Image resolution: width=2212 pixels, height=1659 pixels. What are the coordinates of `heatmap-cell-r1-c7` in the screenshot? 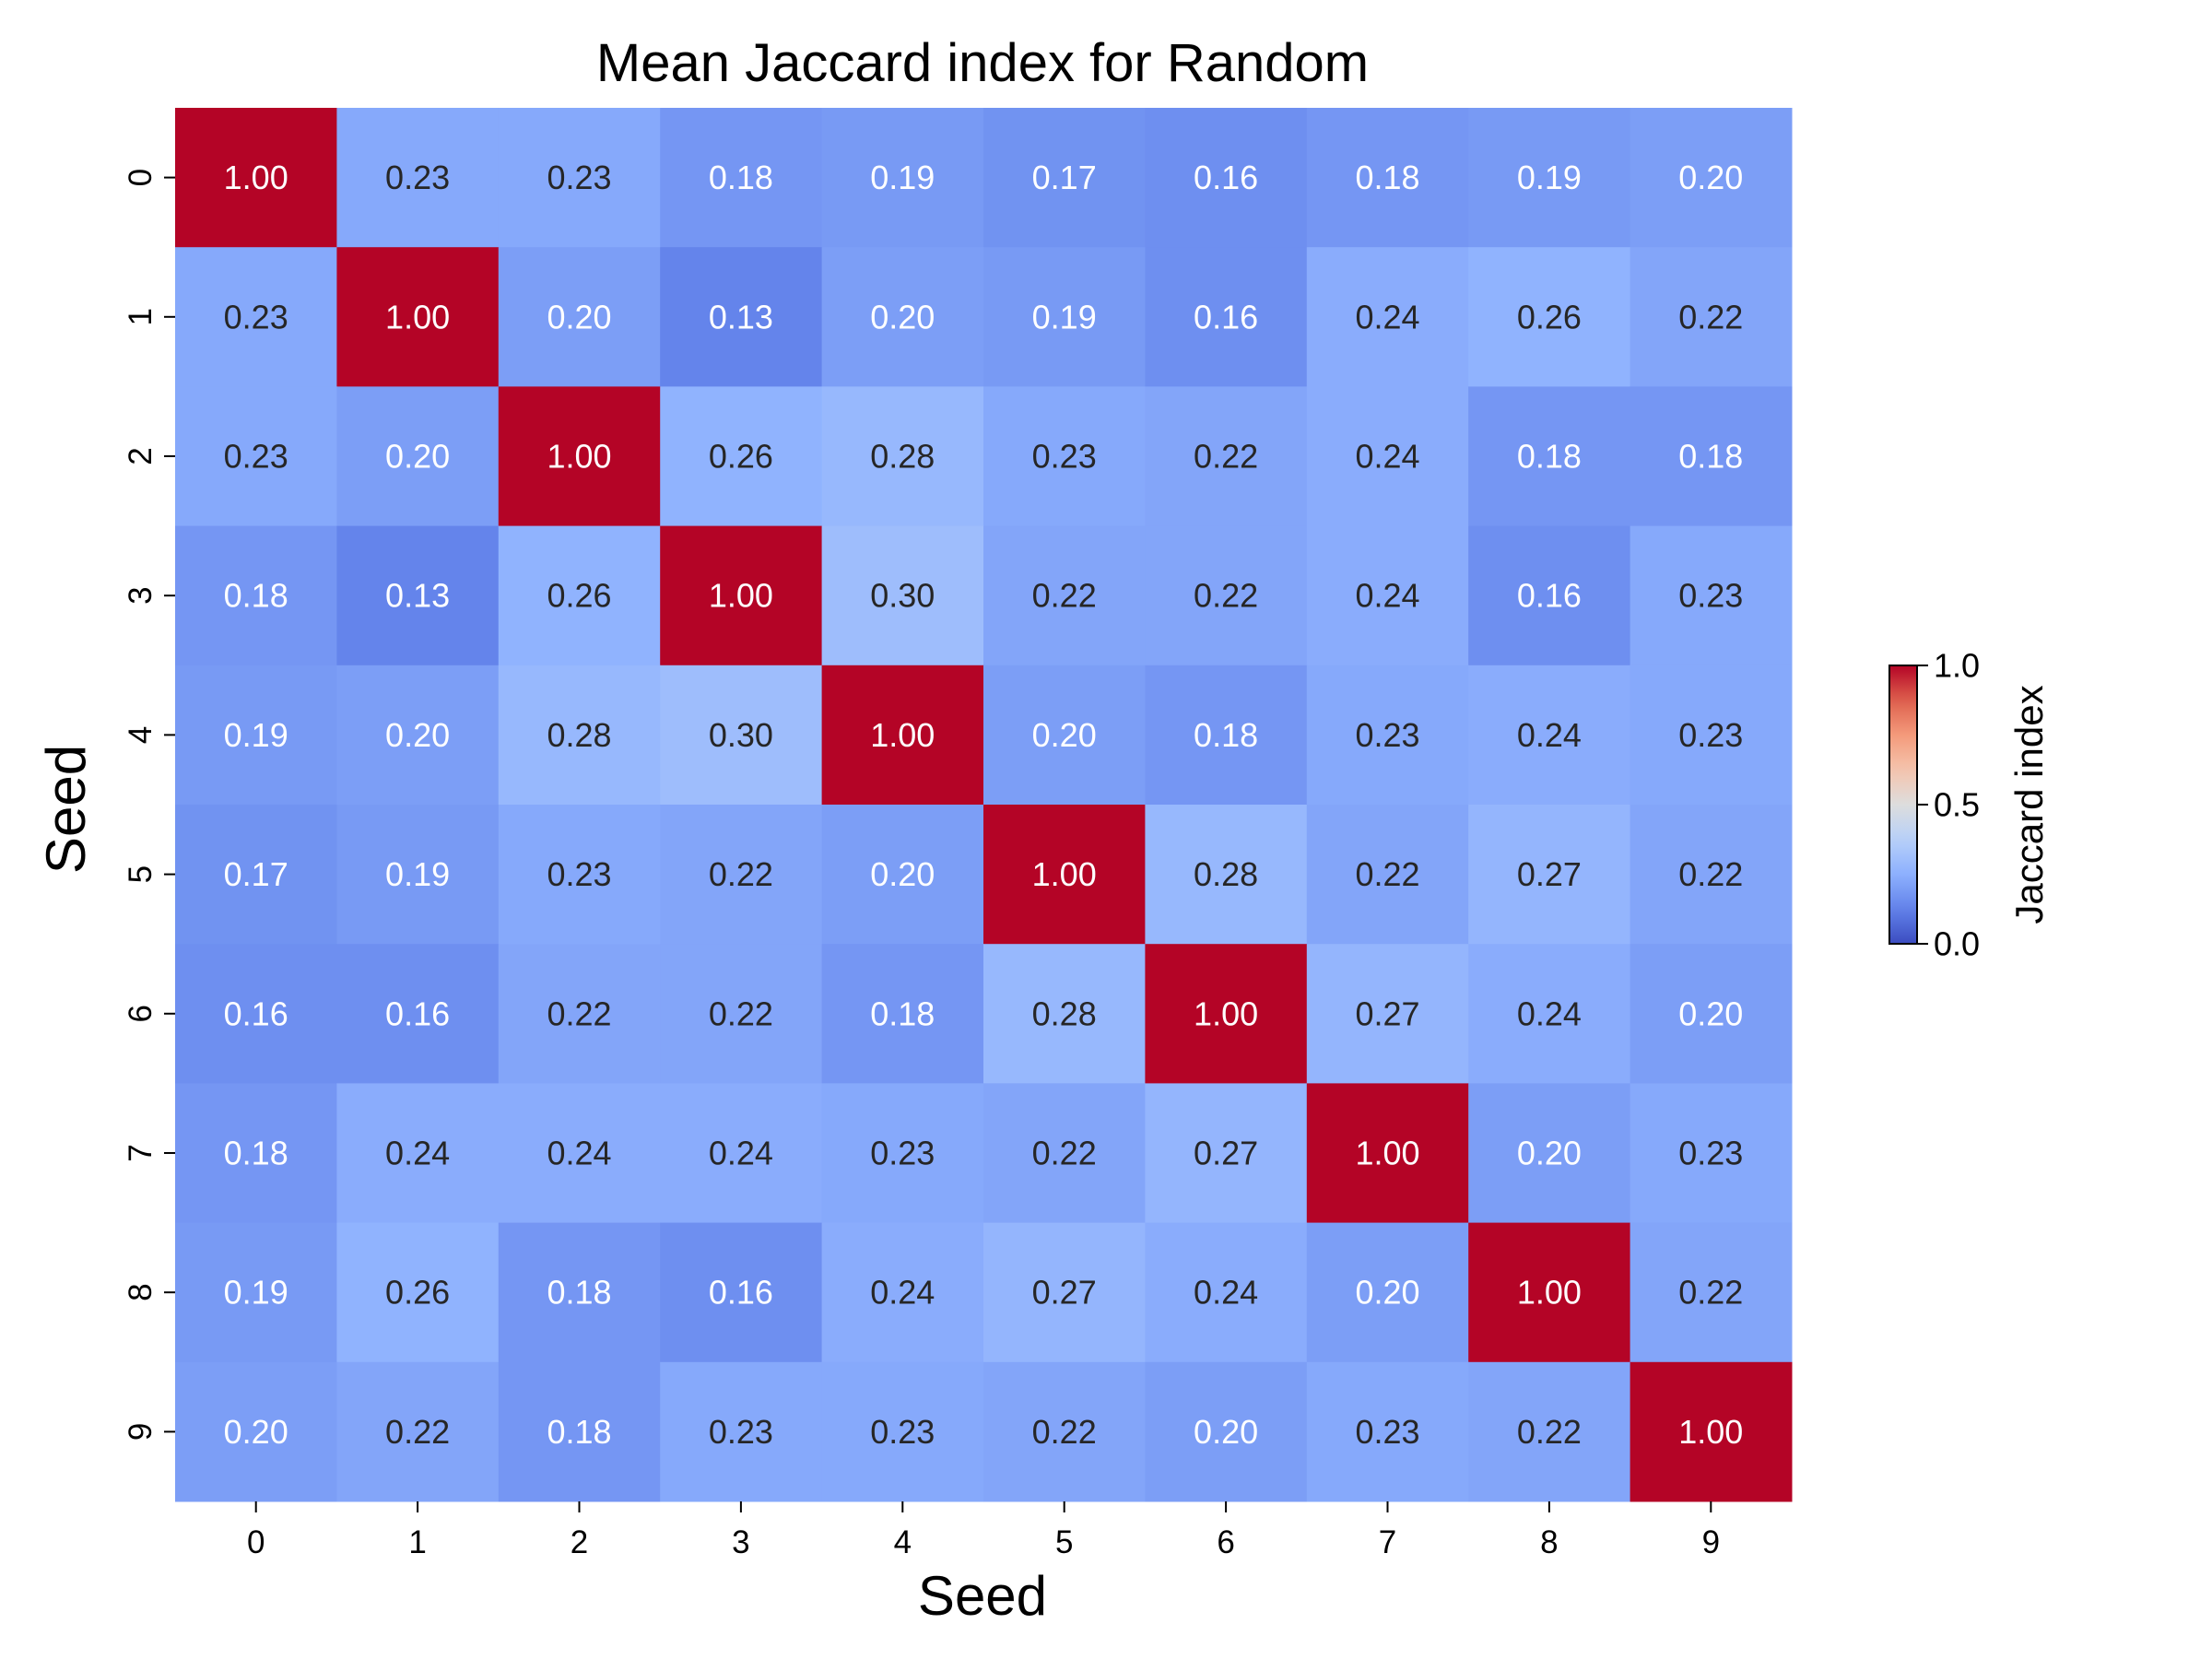 It's located at (1387, 317).